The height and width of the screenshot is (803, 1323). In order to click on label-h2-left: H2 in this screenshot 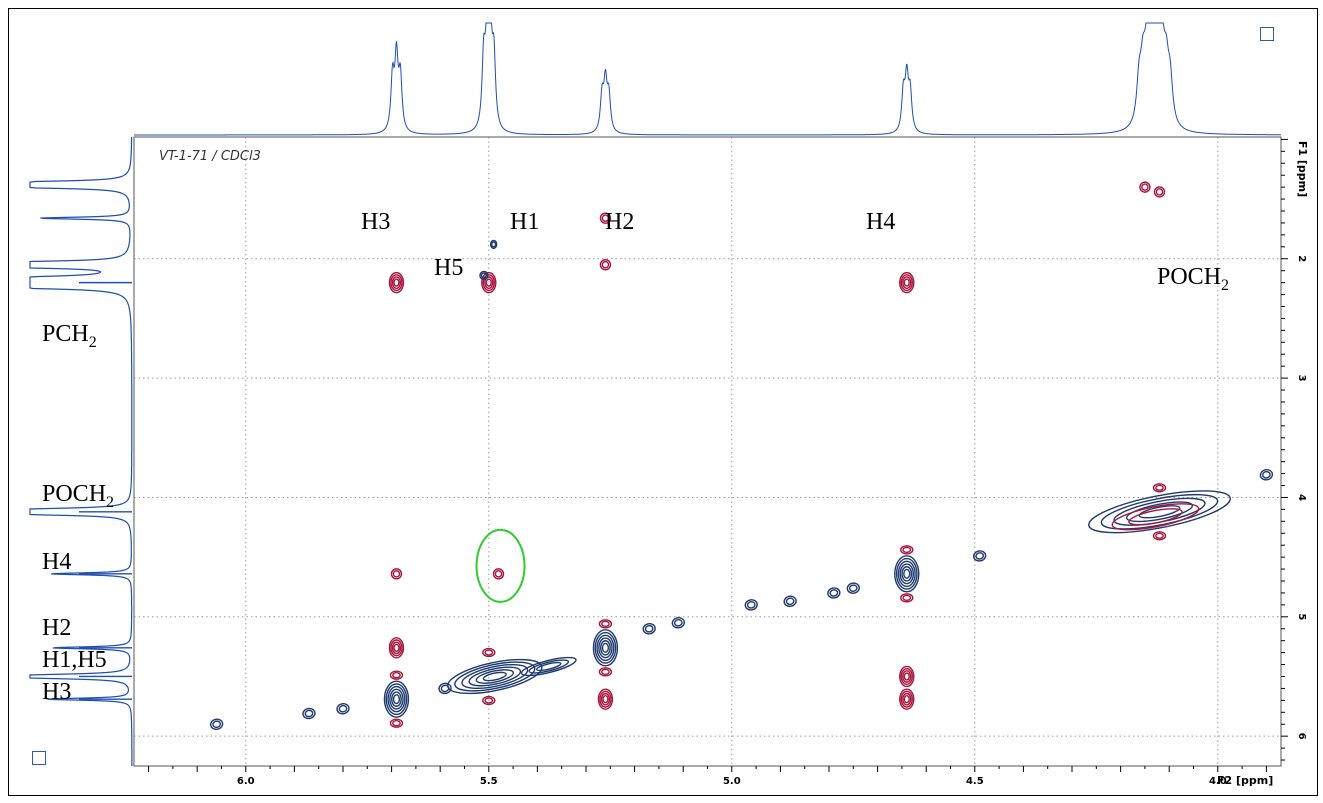, I will do `click(57, 628)`.